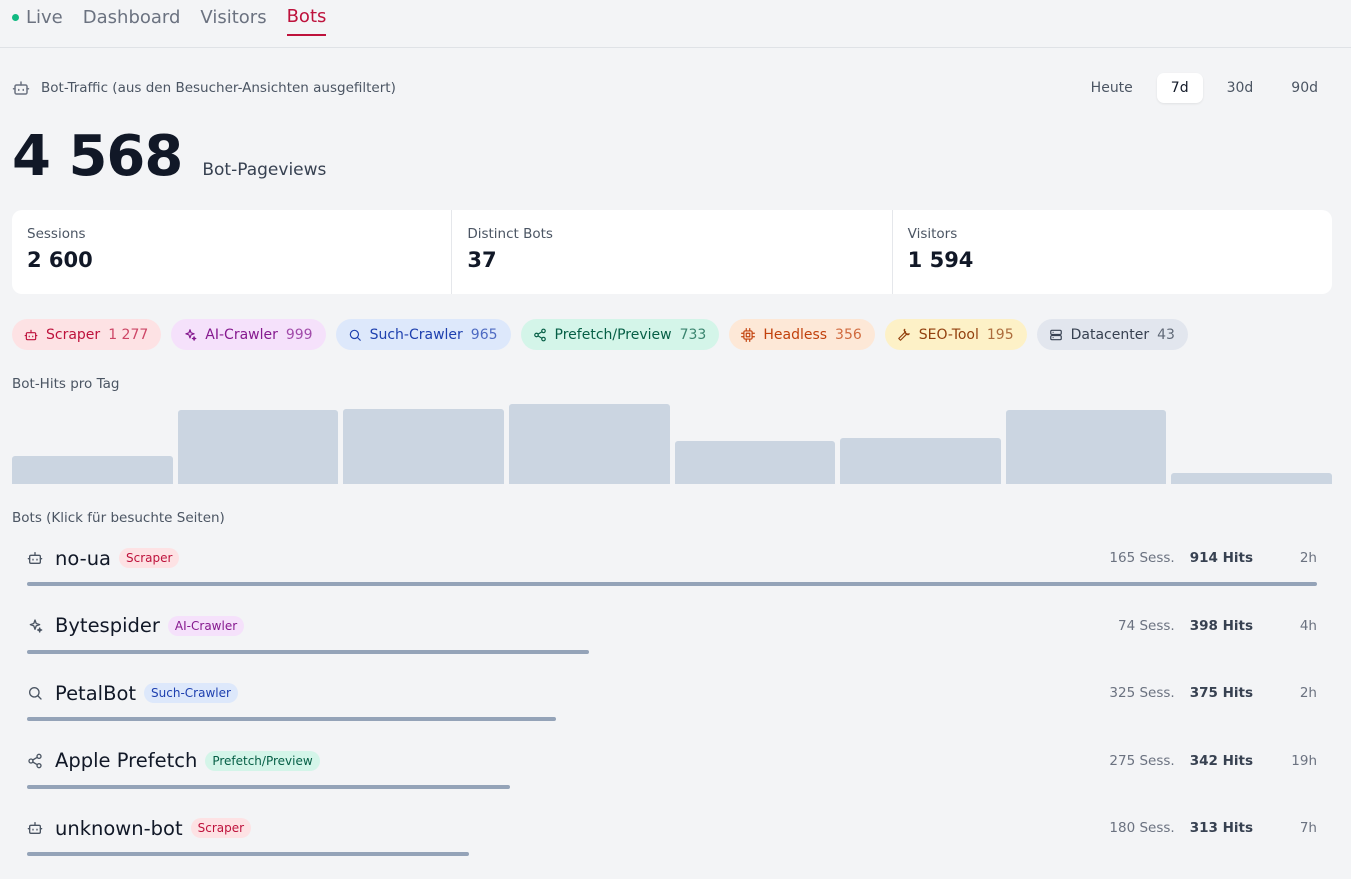 The image size is (1351, 879). Describe the element at coordinates (1308, 828) in the screenshot. I see `bot-last-seen: 7h` at that location.